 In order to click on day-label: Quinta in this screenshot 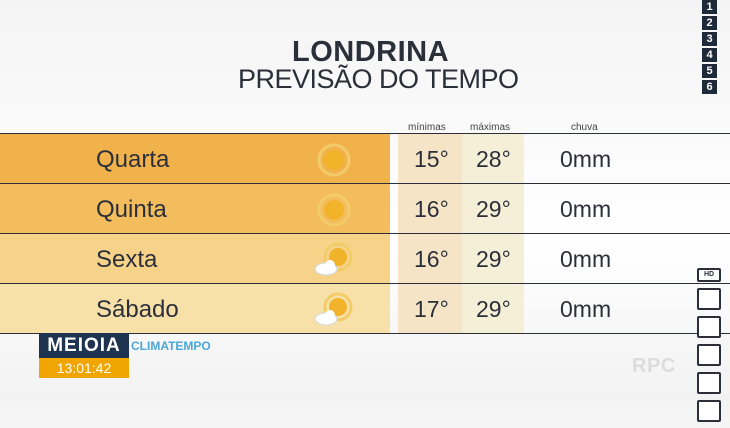, I will do `click(131, 209)`.